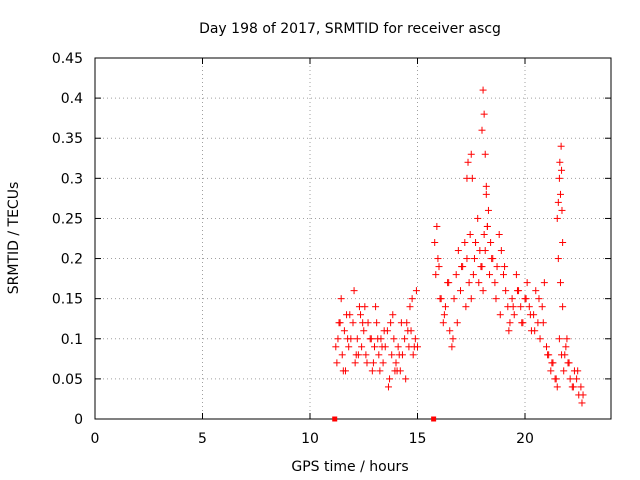 This screenshot has width=640, height=480. I want to click on x-tick-label: 20, so click(525, 439).